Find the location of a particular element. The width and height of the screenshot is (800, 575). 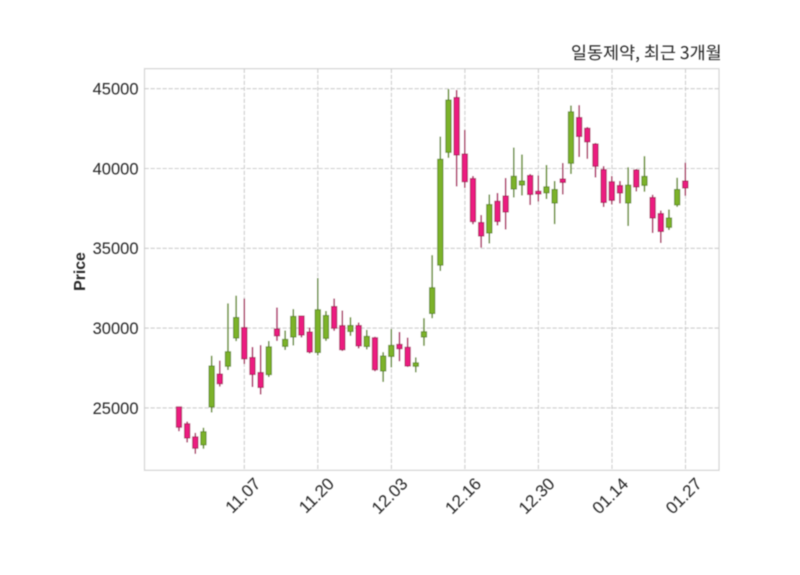

svg-text: 30000 is located at coordinates (116, 329).